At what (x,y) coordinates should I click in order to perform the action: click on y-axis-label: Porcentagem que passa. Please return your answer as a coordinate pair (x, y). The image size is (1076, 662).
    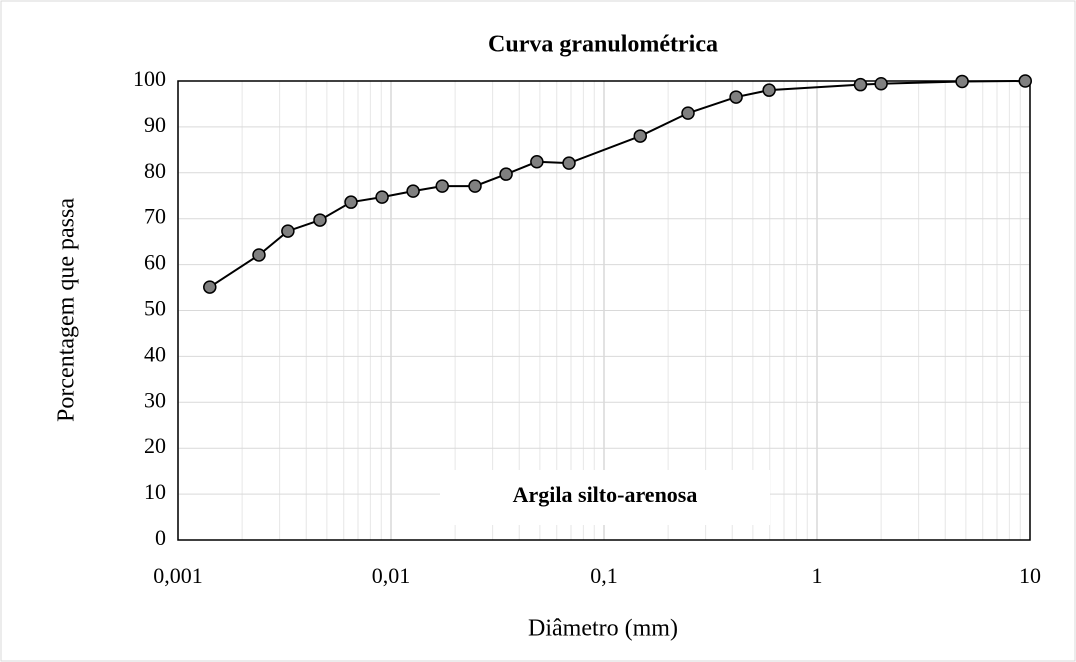
    Looking at the image, I should click on (67, 310).